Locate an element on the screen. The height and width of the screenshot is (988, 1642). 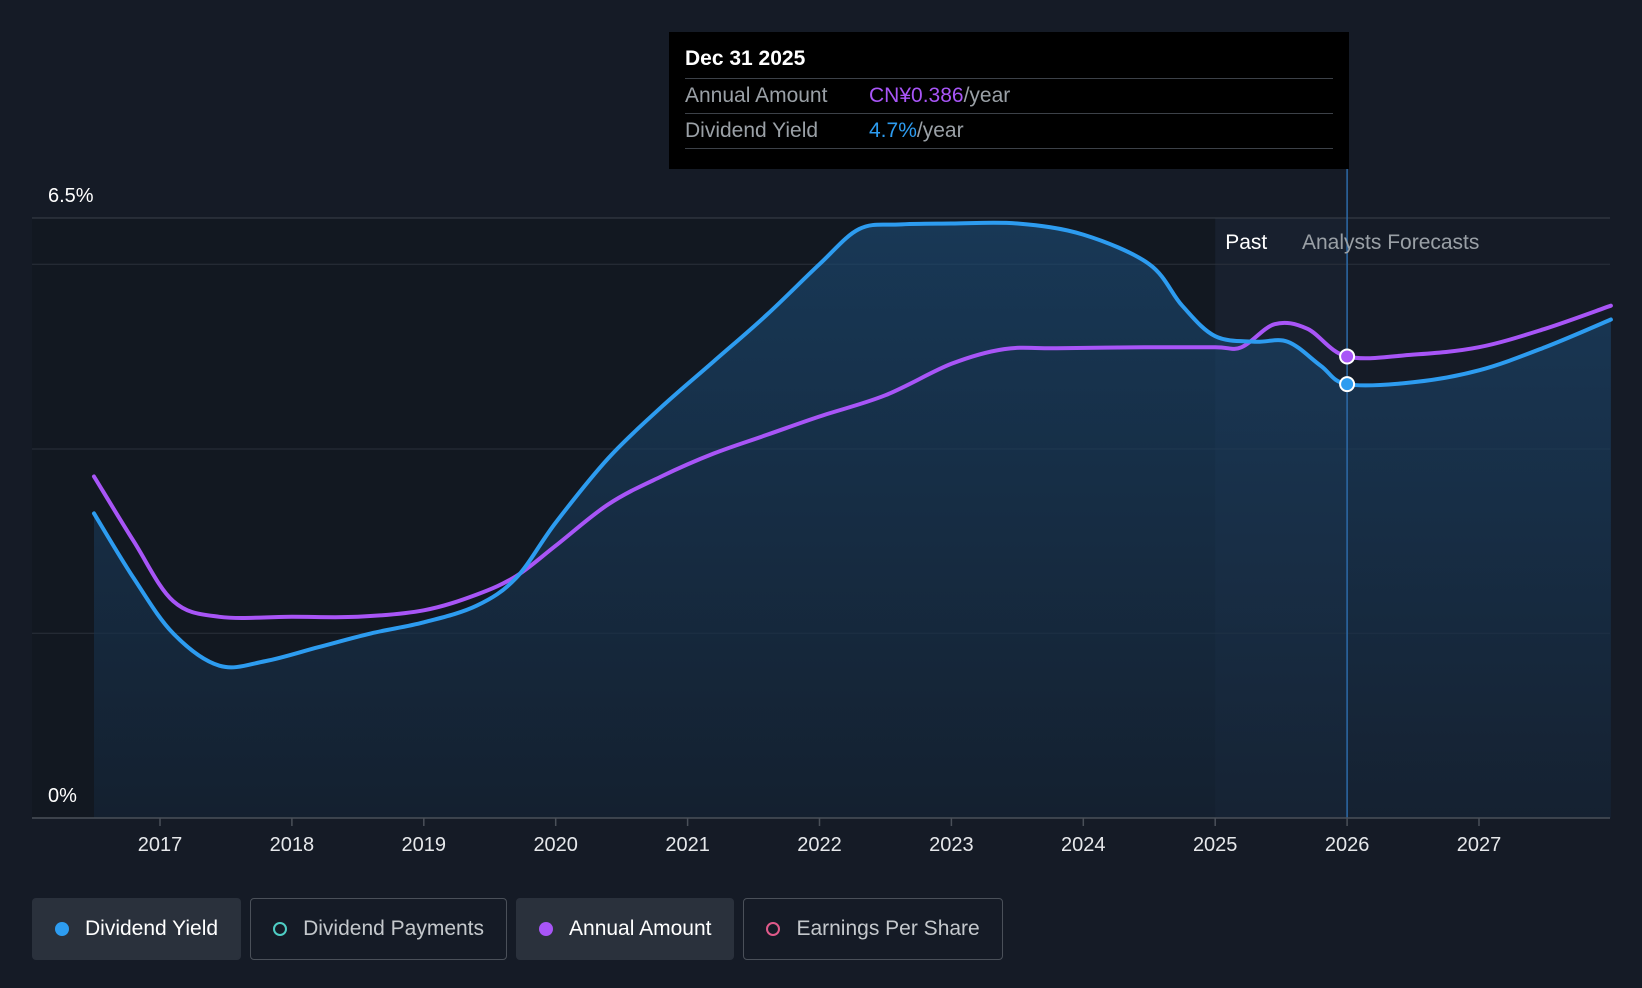
x-tick-label: 2022 is located at coordinates (819, 845).